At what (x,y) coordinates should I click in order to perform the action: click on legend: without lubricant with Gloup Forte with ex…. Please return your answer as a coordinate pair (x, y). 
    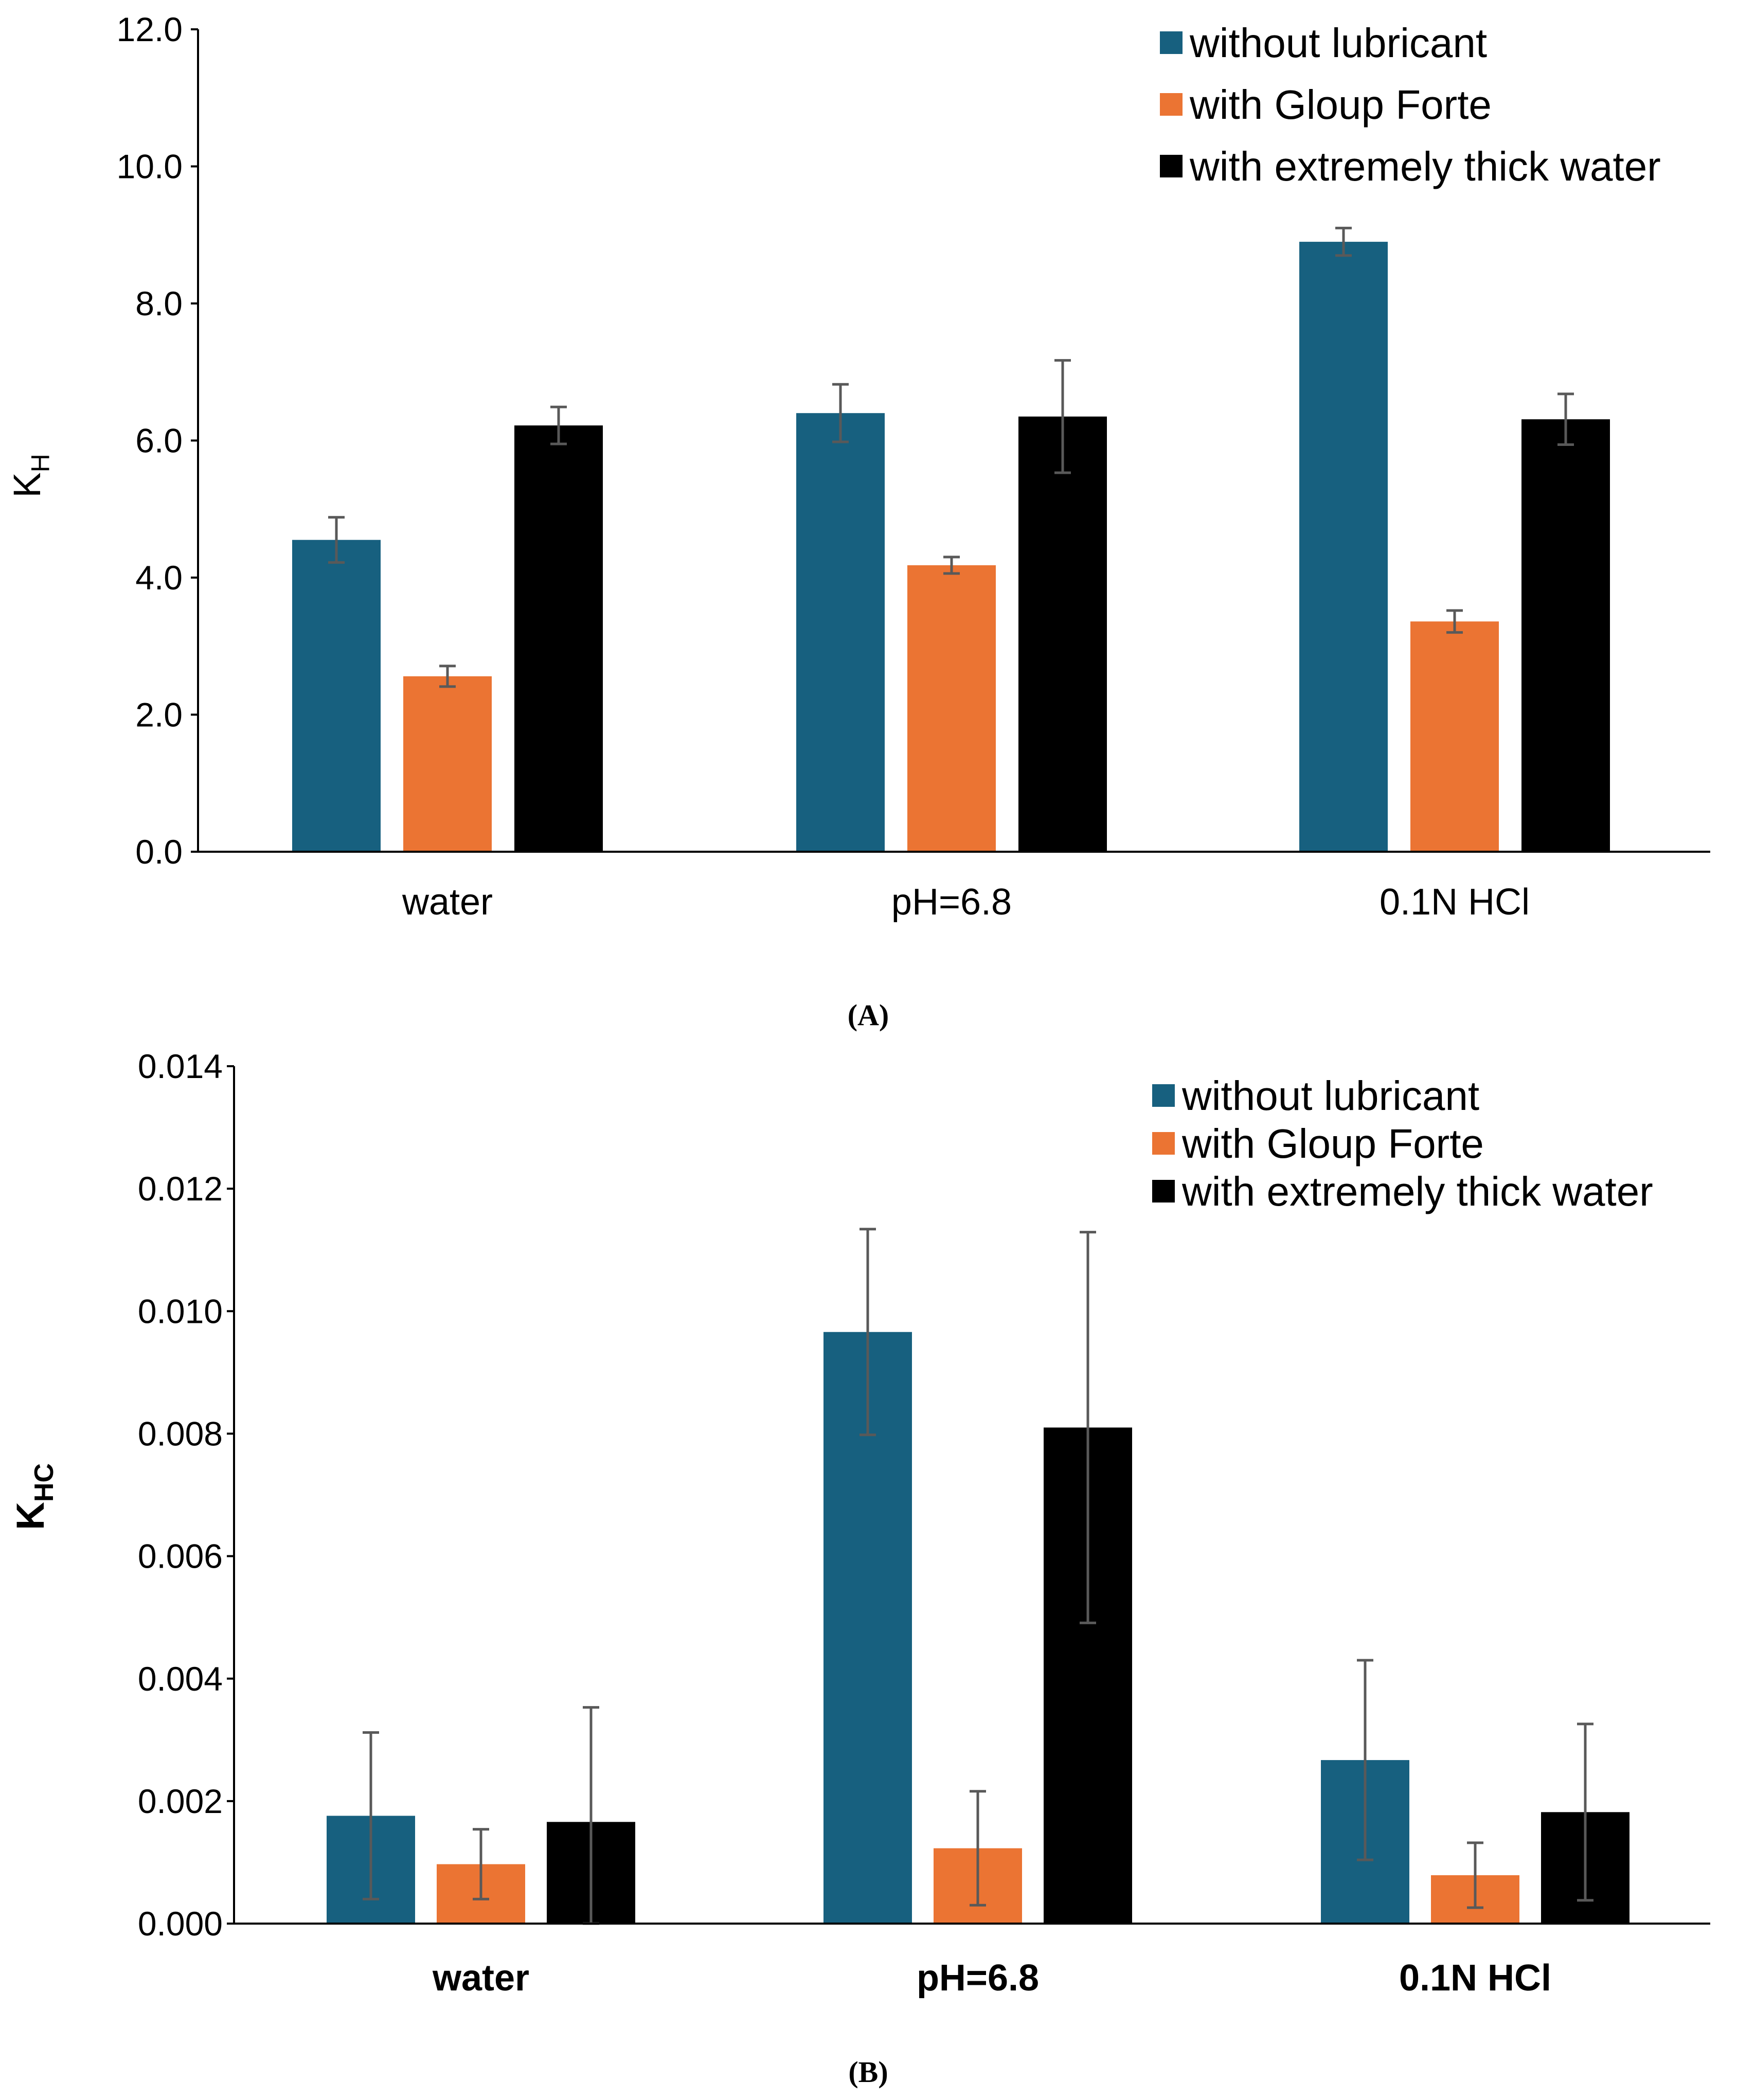
    Looking at the image, I should click on (1410, 105).